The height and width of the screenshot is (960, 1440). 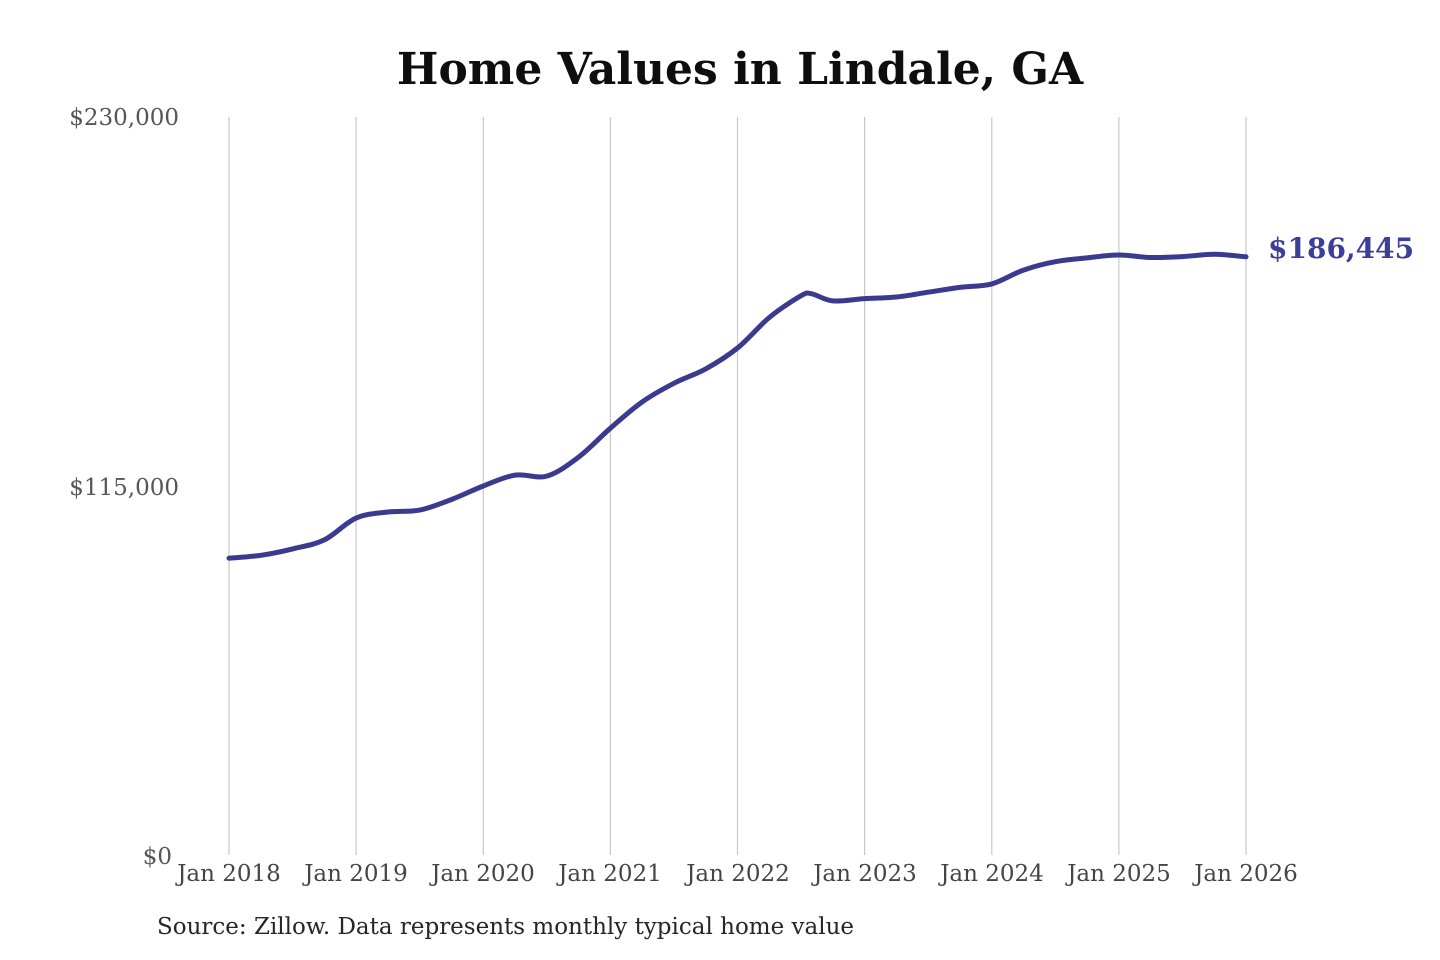 I want to click on y-tick-label-230000: $230,000, so click(x=124, y=118).